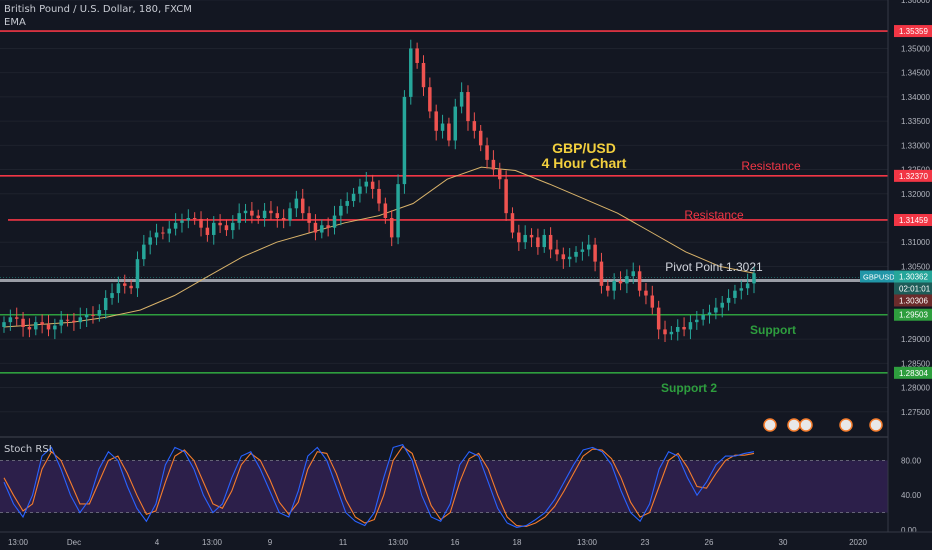  I want to click on level-tag-label: 1.32370, so click(913, 176).